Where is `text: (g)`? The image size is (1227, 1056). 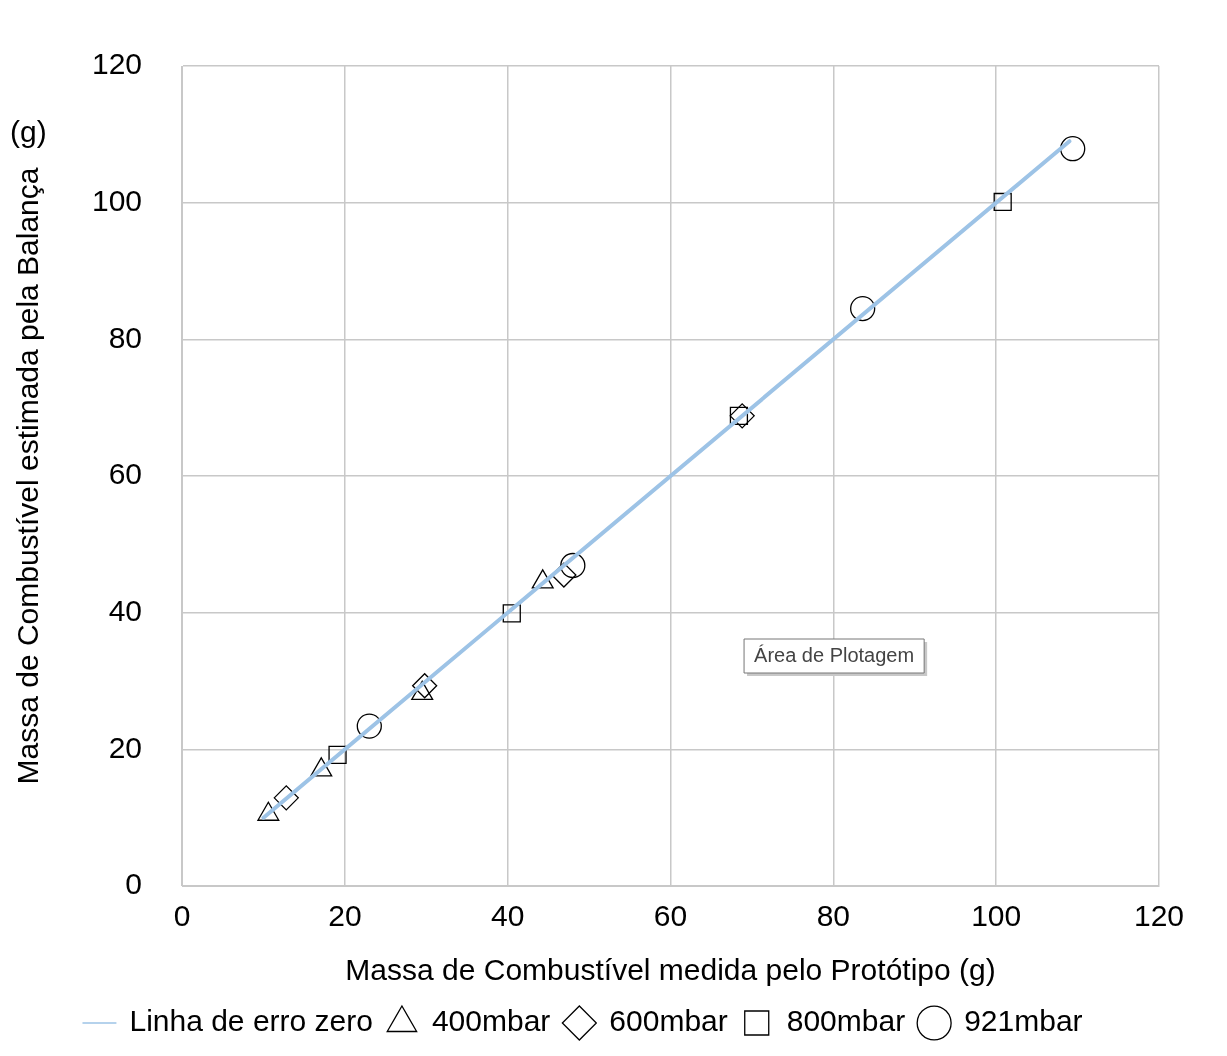
text: (g) is located at coordinates (28, 132).